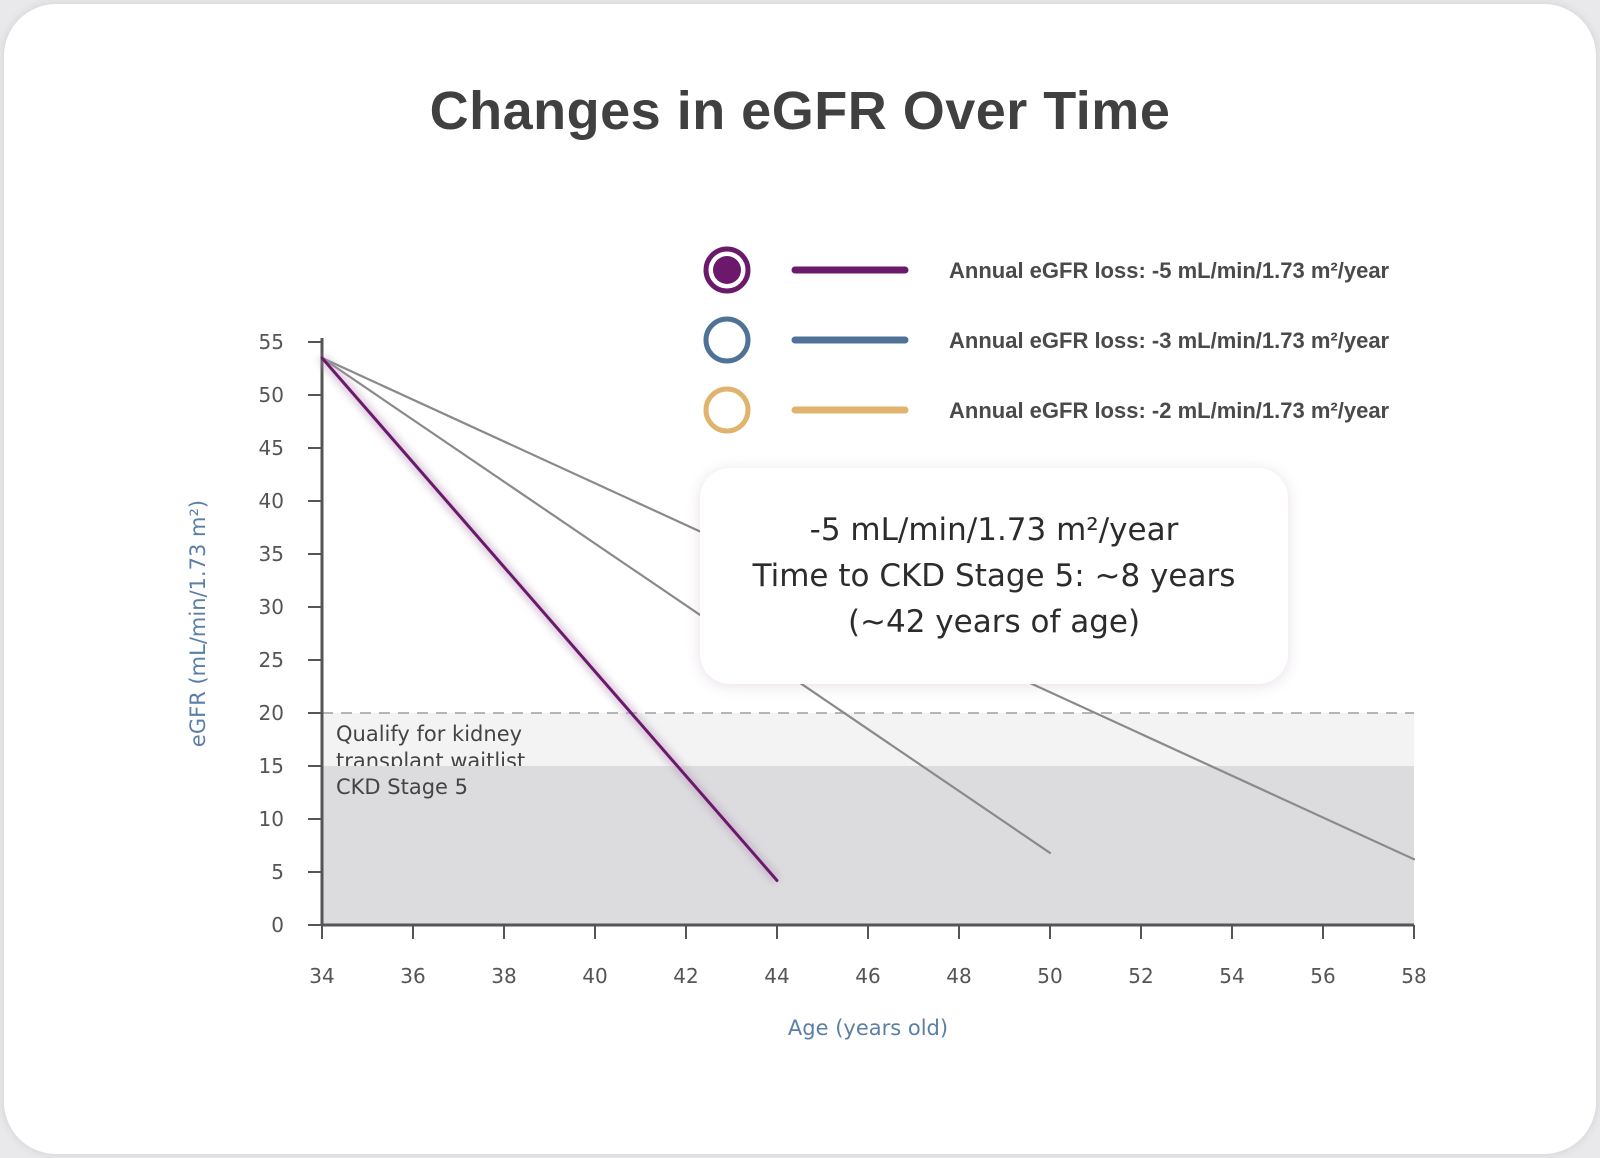 Image resolution: width=1600 pixels, height=1158 pixels. Describe the element at coordinates (271, 766) in the screenshot. I see `y-tick-label-15: 15` at that location.